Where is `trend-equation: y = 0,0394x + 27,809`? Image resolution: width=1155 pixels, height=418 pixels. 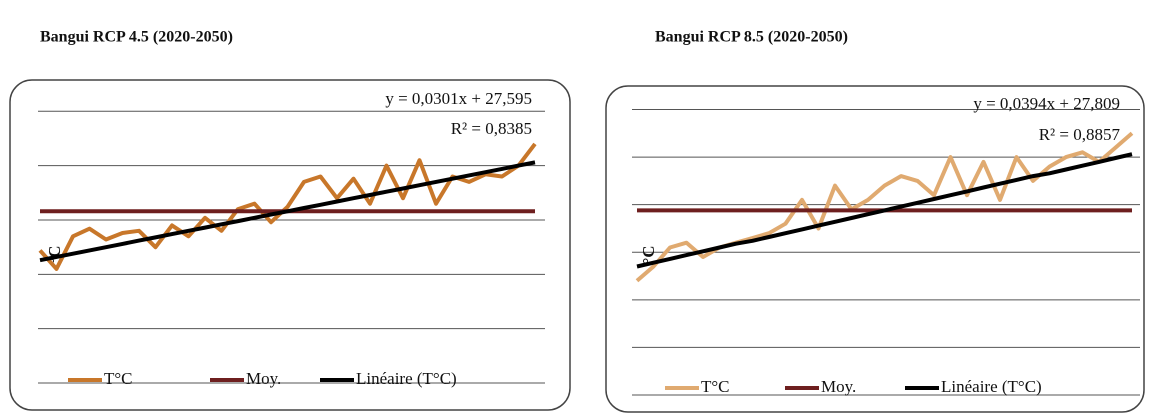
trend-equation: y = 0,0394x + 27,809 is located at coordinates (1046, 103).